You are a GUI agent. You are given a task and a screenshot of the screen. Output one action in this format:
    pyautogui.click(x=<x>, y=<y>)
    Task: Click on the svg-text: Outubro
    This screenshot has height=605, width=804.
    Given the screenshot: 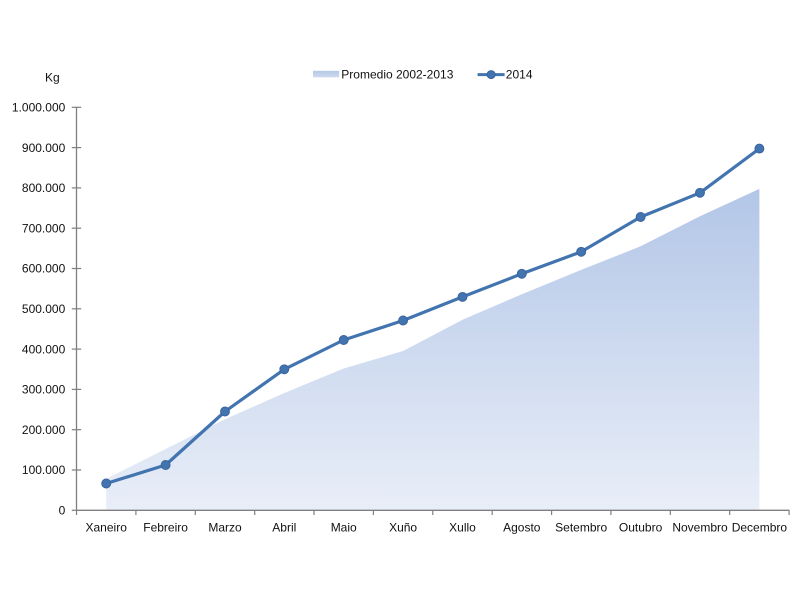 What is the action you would take?
    pyautogui.click(x=641, y=528)
    